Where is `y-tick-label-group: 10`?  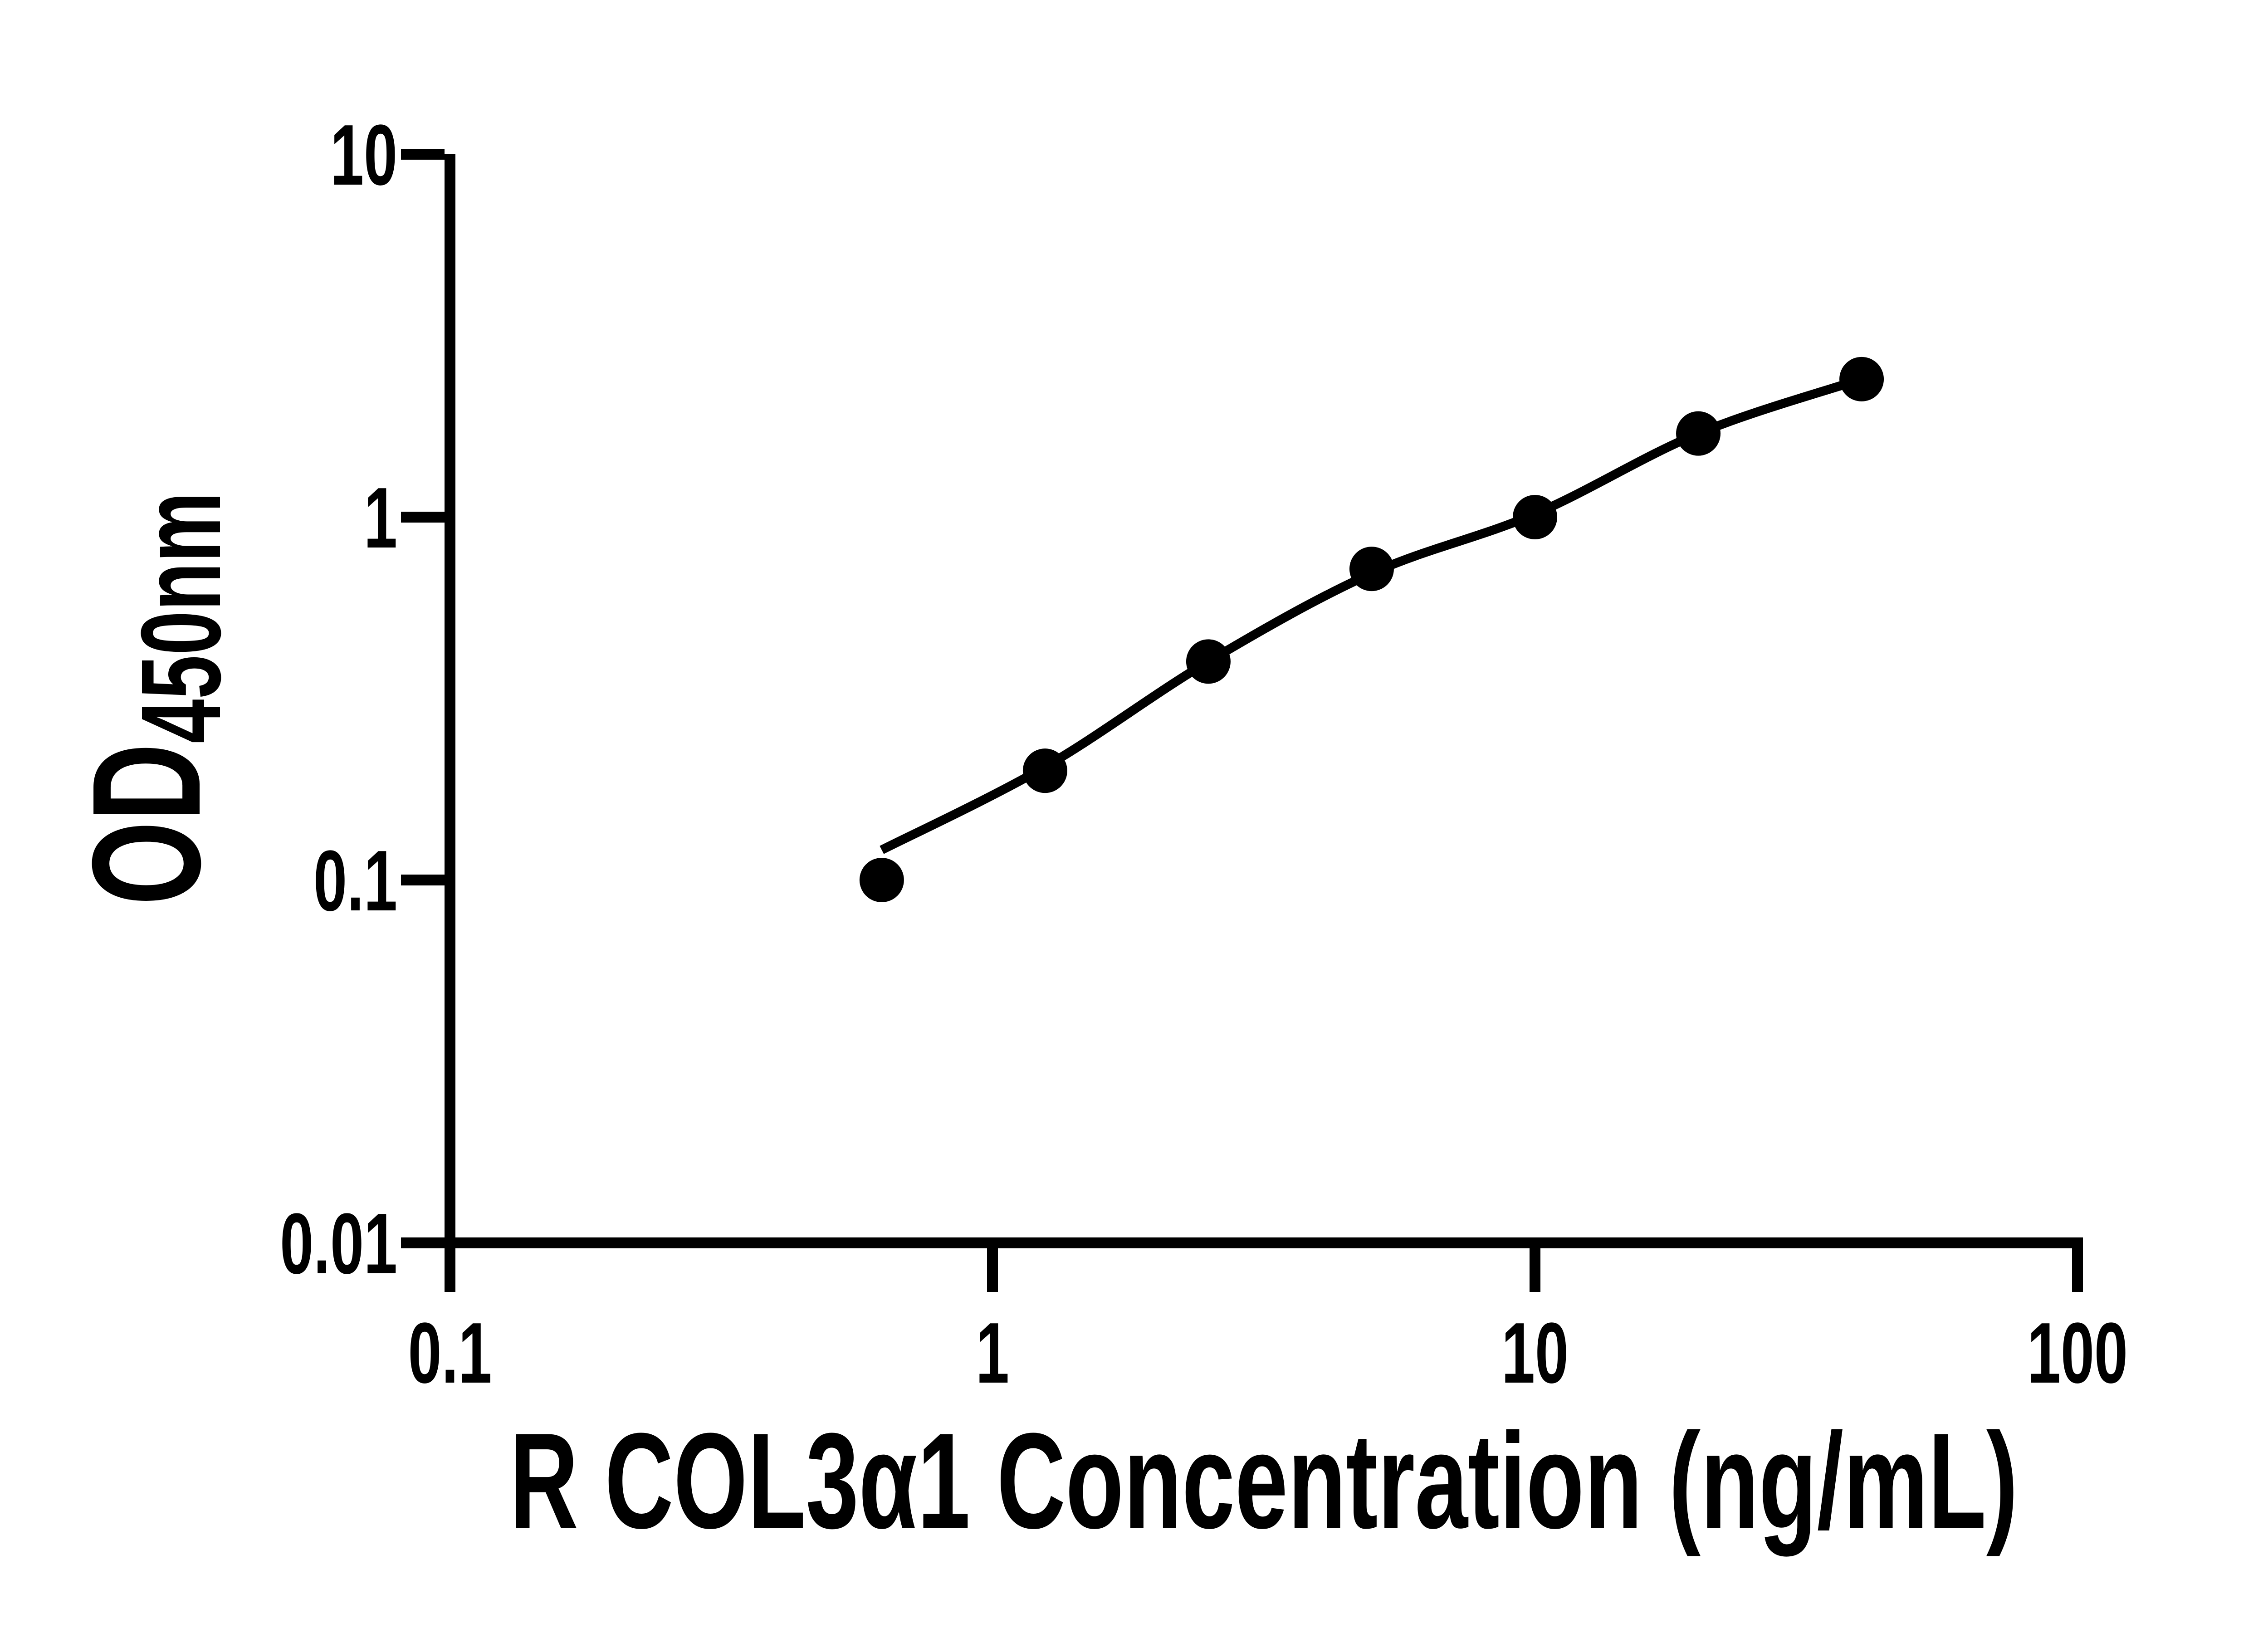 y-tick-label-group: 10 is located at coordinates (364, 155).